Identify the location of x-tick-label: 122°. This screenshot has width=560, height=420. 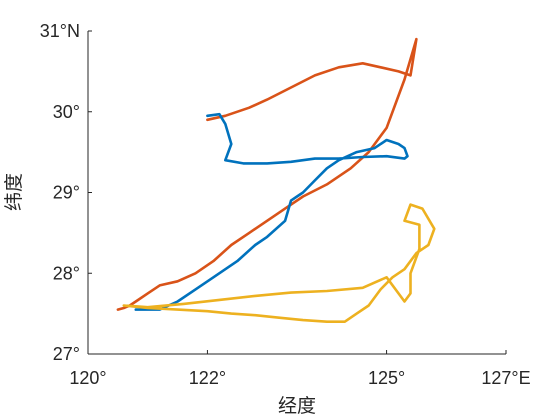
(207, 378).